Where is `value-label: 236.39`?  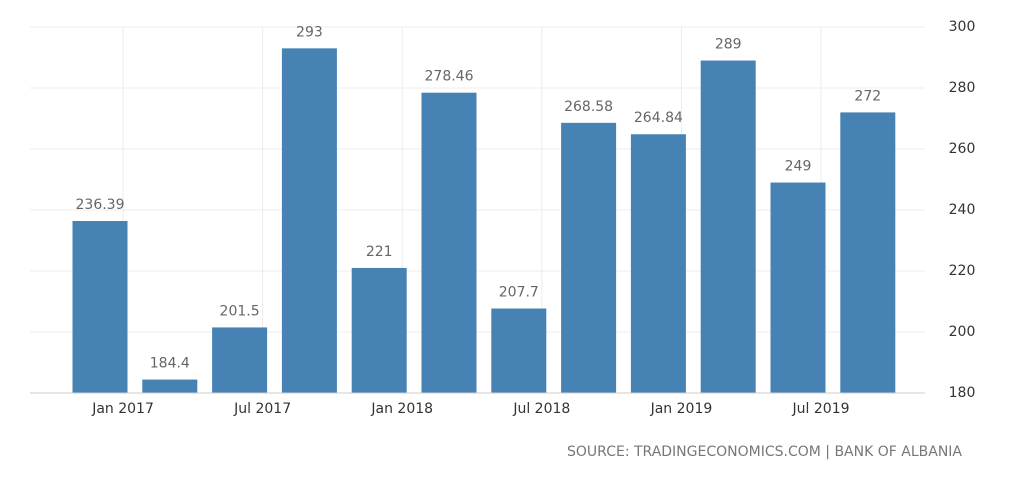 value-label: 236.39 is located at coordinates (100, 205).